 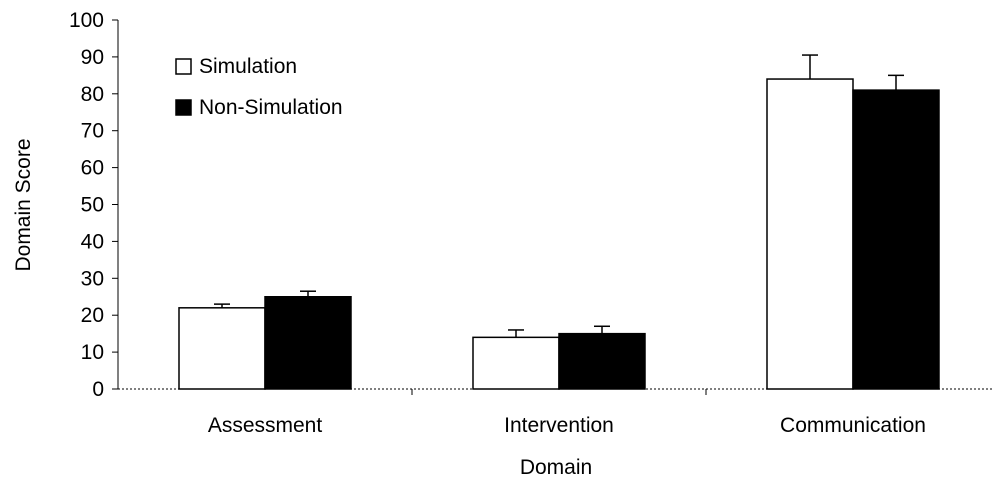 What do you see at coordinates (92, 168) in the screenshot?
I see `y-tick-label: 60` at bounding box center [92, 168].